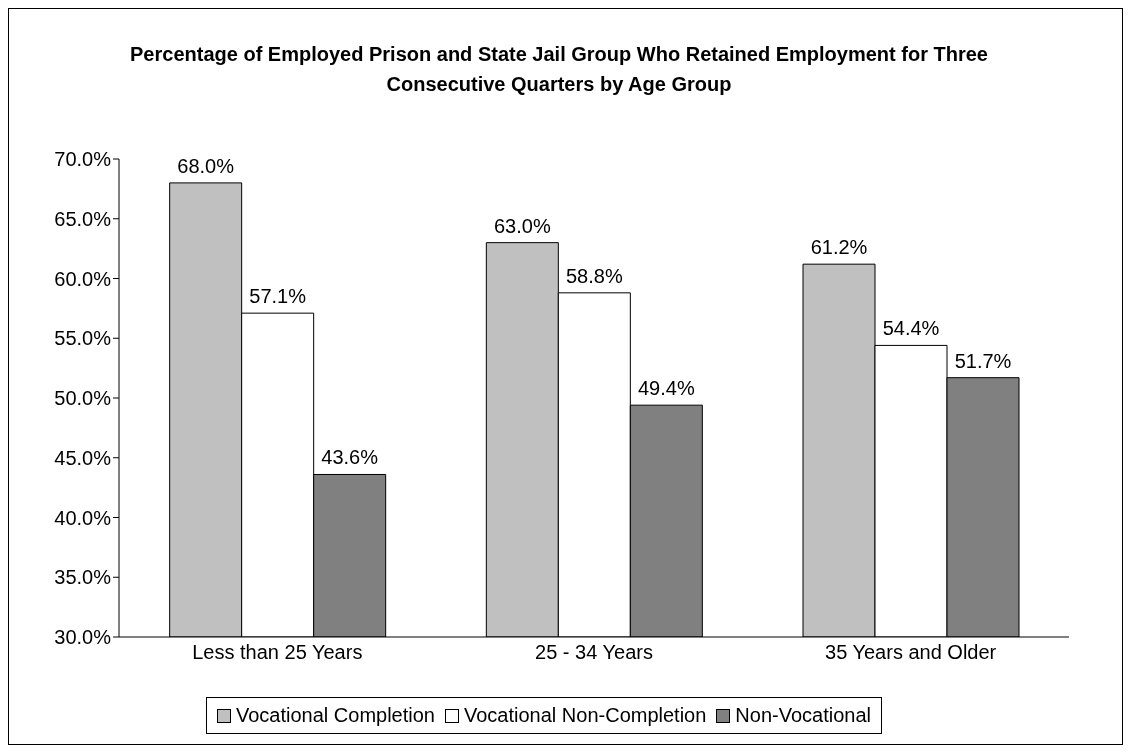 This screenshot has height=753, width=1131. I want to click on legend-label: Non-Vocational, so click(803, 715).